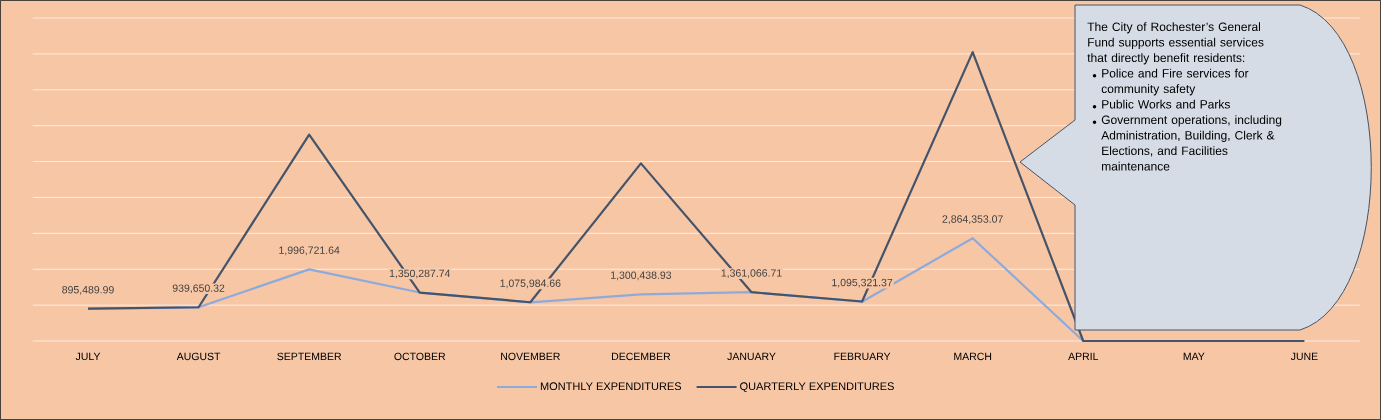 The image size is (1381, 420). I want to click on x-tick-label: SEPTEMBER, so click(309, 356).